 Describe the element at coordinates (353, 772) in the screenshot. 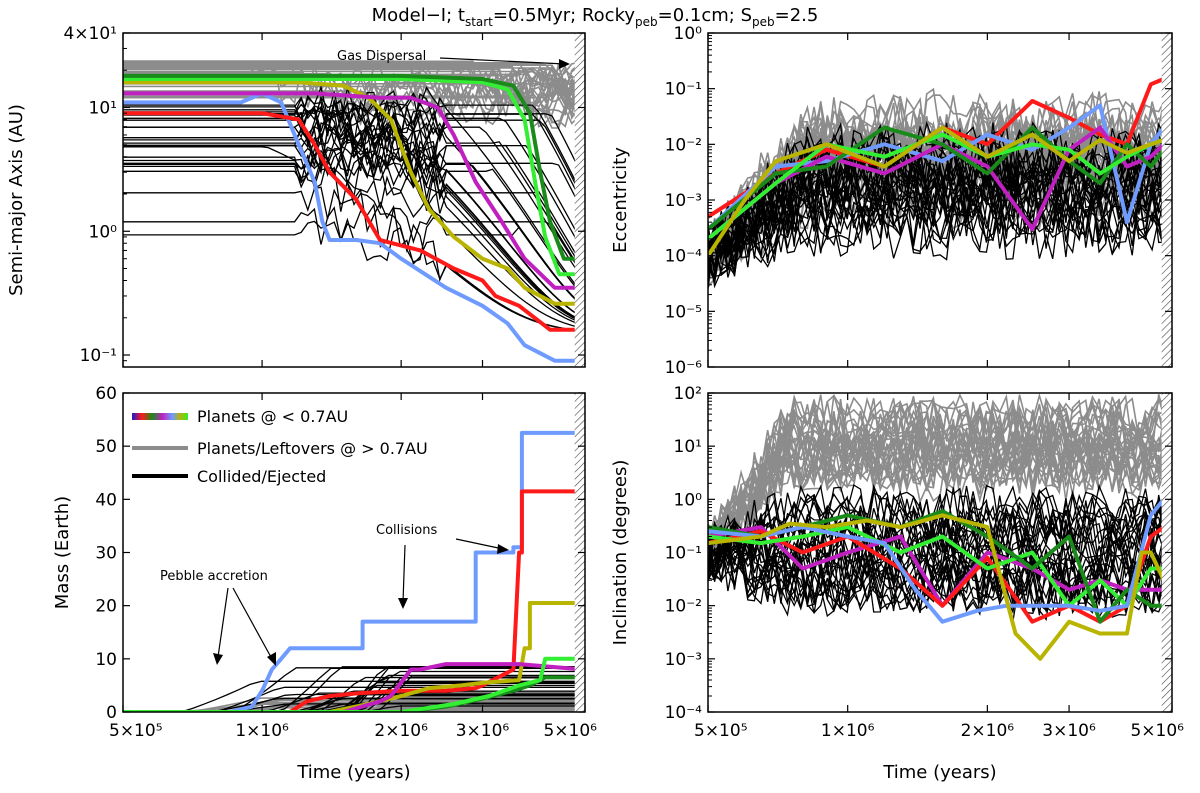

I see `mass-x-axis-label: Time (years)` at that location.